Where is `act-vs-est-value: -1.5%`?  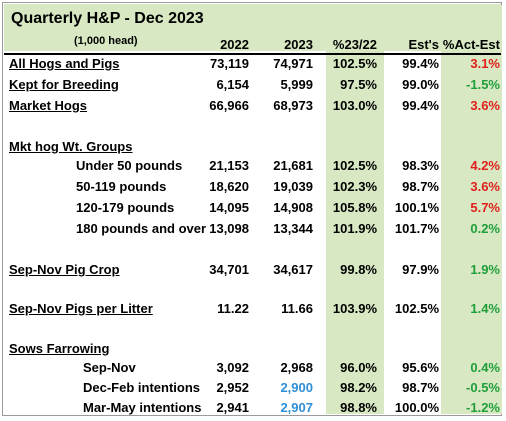 act-vs-est-value: -1.5% is located at coordinates (483, 84).